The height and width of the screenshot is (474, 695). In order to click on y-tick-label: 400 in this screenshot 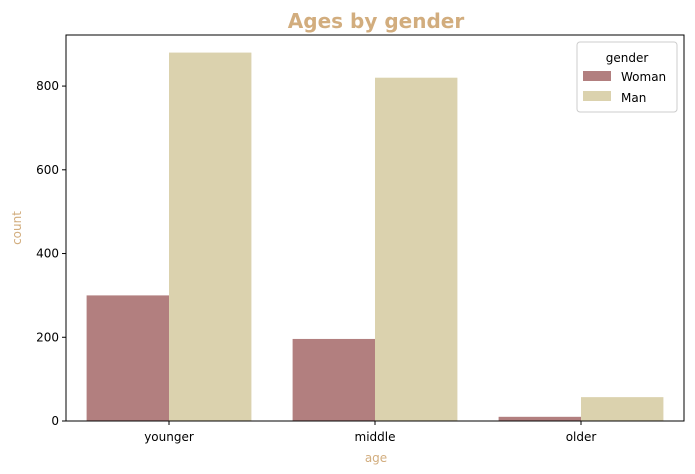, I will do `click(47, 254)`.